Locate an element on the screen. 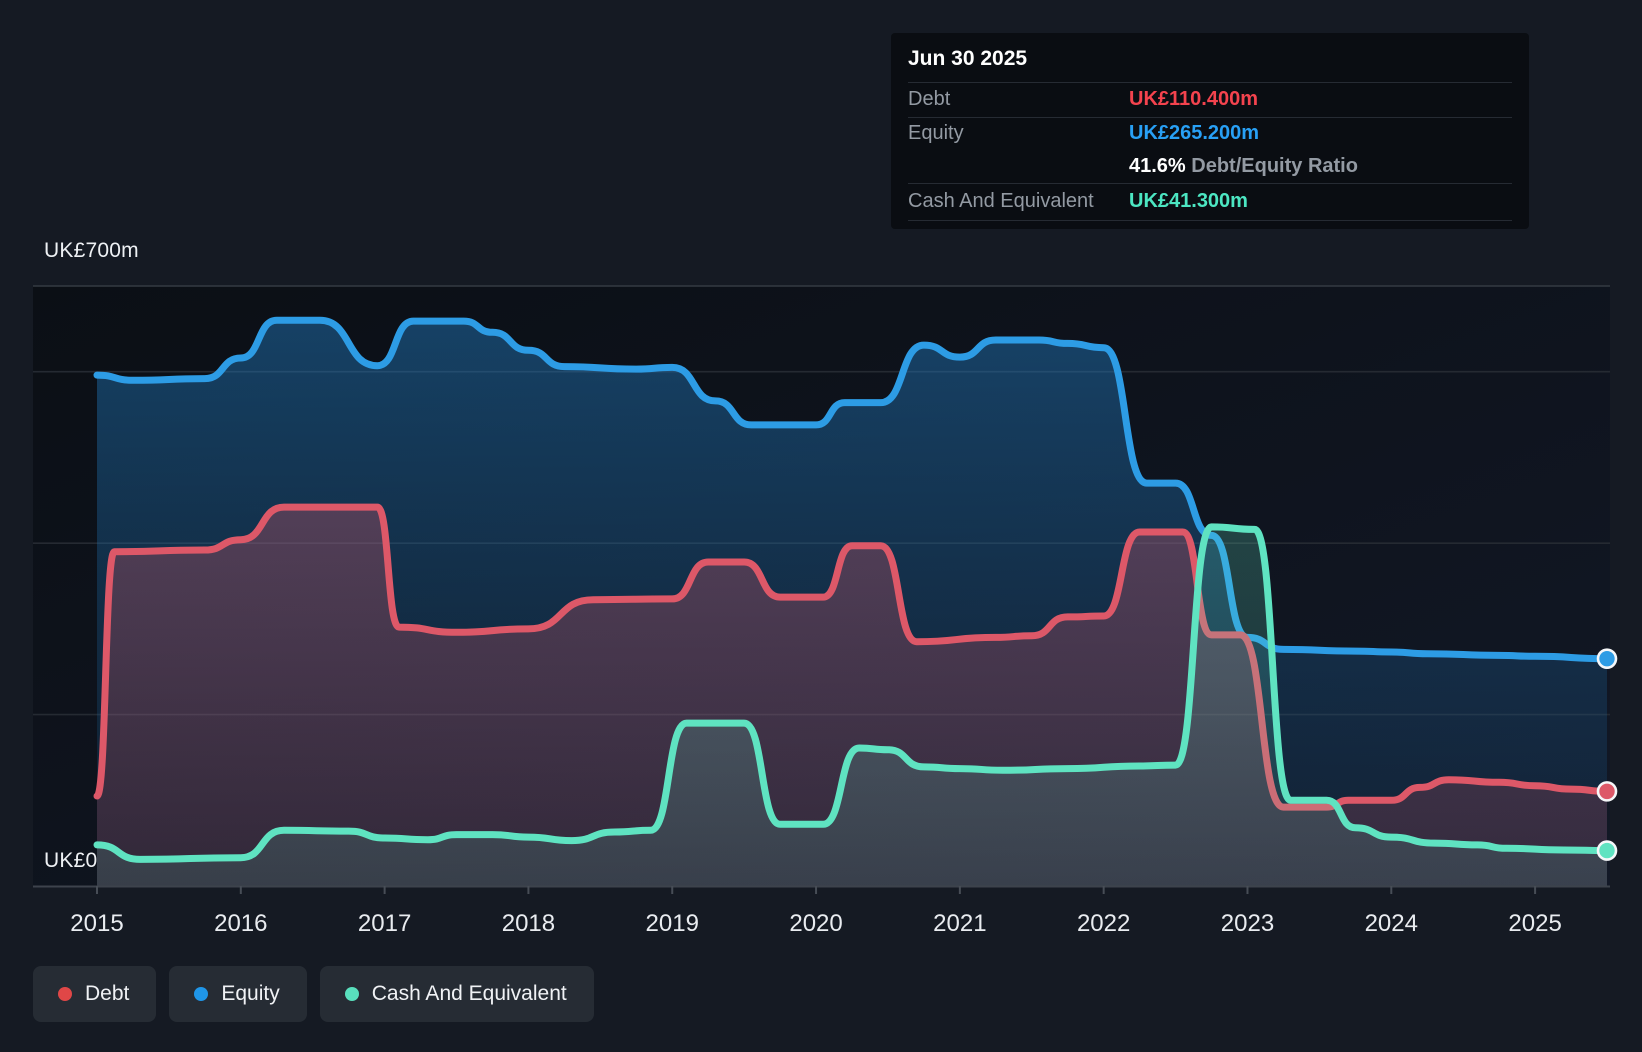  legend-cash-label: Cash And Equivalent is located at coordinates (469, 993).